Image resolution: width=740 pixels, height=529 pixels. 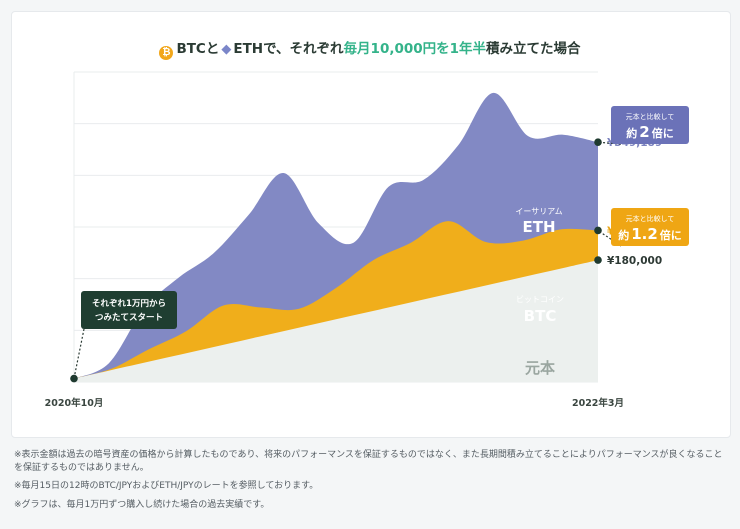 What do you see at coordinates (650, 218) in the screenshot?
I see `btc-ratio-callout-caption: 元本と比較して` at bounding box center [650, 218].